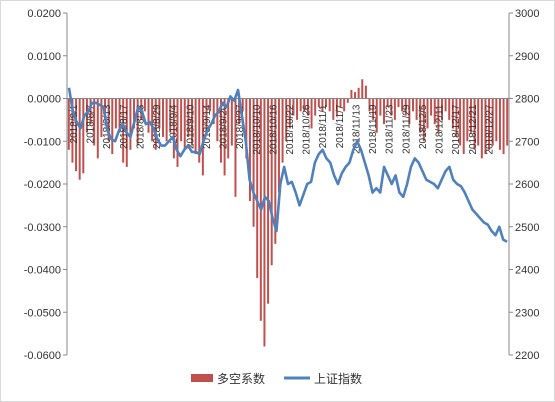  I want to click on x-tick-label: 2018/9/10, so click(190, 126).